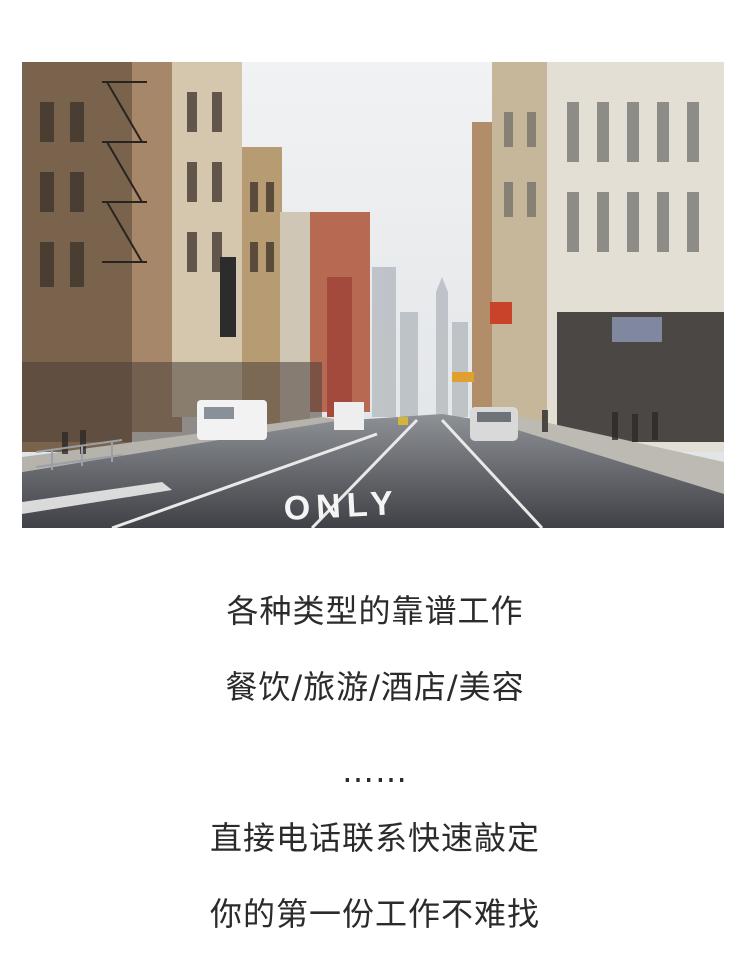  Describe the element at coordinates (374, 838) in the screenshot. I see `caption-direct-contact: 直接电话联系快速敲定` at that location.